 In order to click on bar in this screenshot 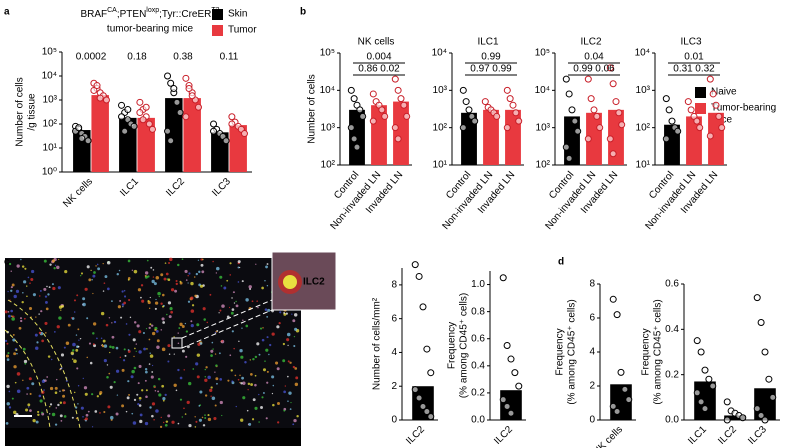, I will do `click(100, 133)`.